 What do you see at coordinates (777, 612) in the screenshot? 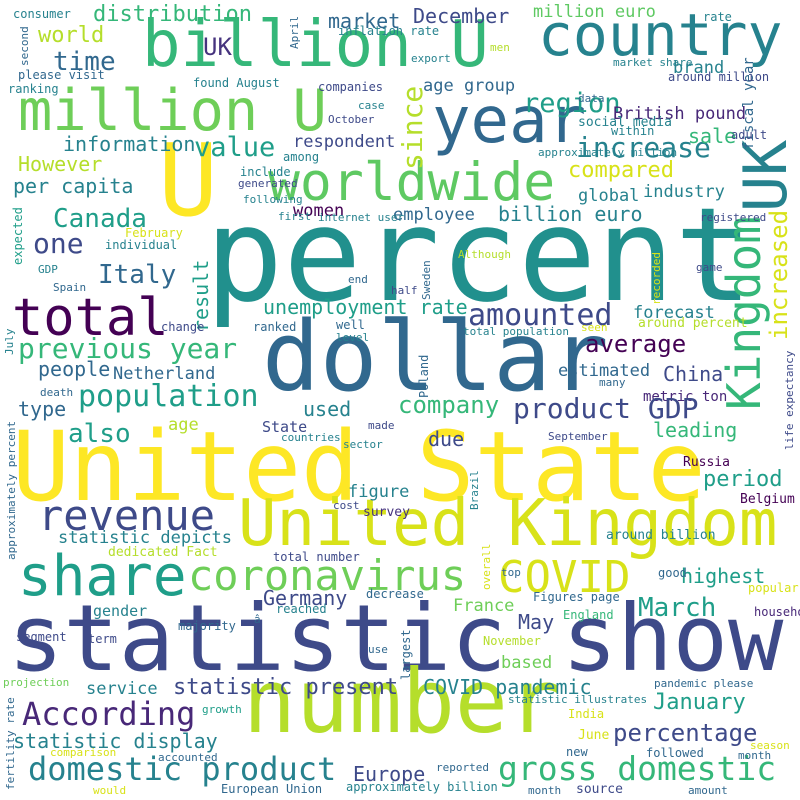
I see `word: household` at bounding box center [777, 612].